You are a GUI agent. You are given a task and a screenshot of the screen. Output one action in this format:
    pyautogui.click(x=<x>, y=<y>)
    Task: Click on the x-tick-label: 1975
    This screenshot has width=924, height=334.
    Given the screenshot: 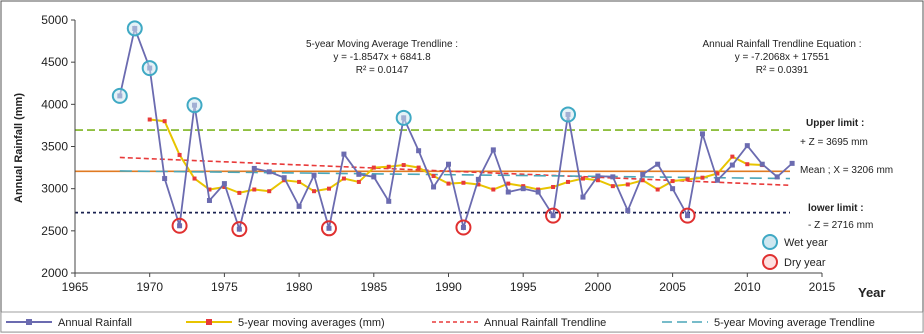 What is the action you would take?
    pyautogui.click(x=224, y=287)
    